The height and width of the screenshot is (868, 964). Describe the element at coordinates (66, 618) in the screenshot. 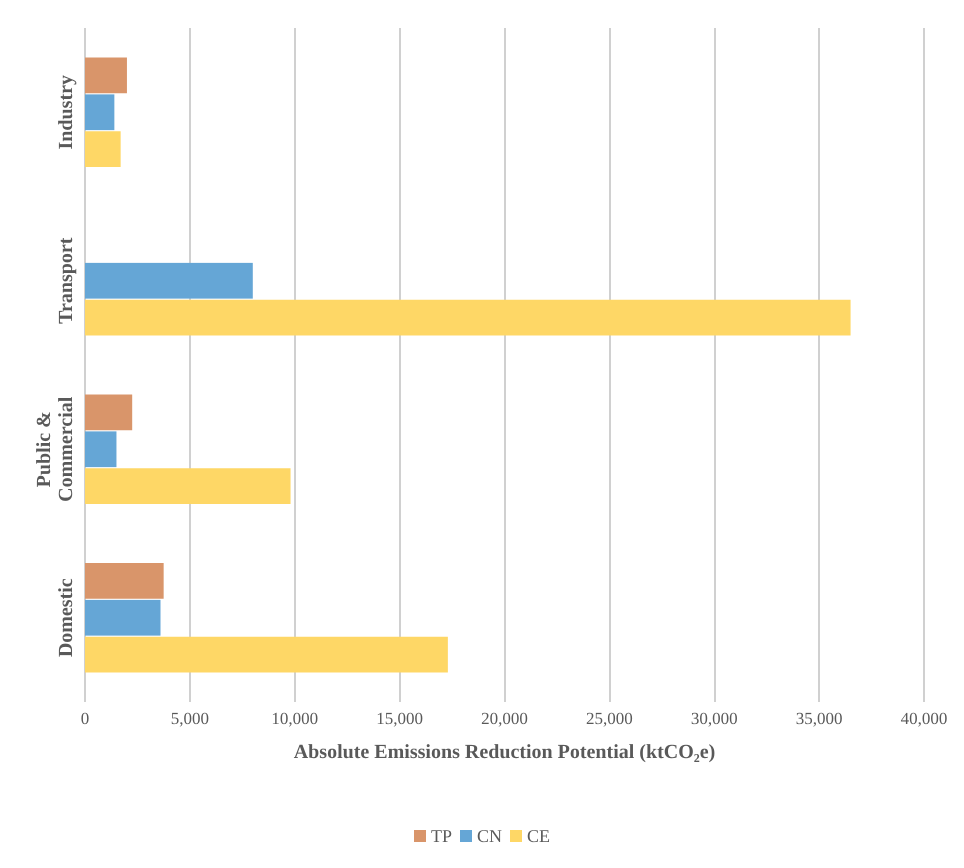

I see `y-tick-label: Domestic` at that location.